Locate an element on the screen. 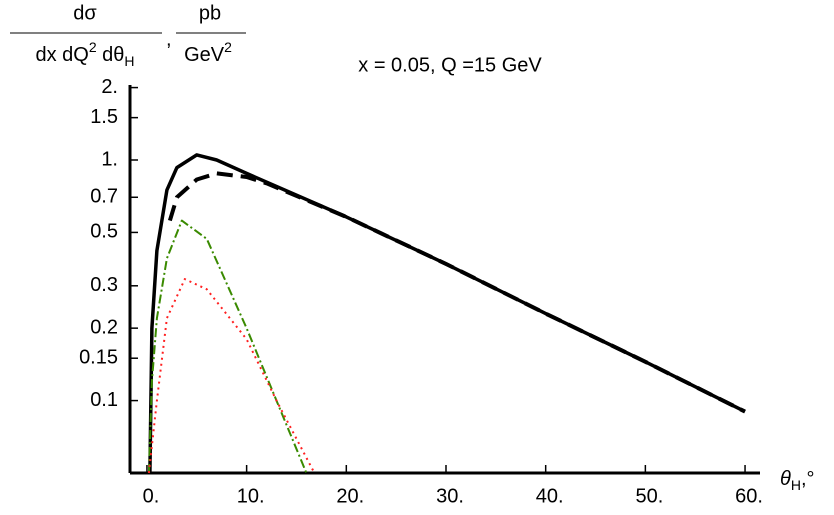 The image size is (834, 515). x-tick-label: 50. is located at coordinates (649, 496).